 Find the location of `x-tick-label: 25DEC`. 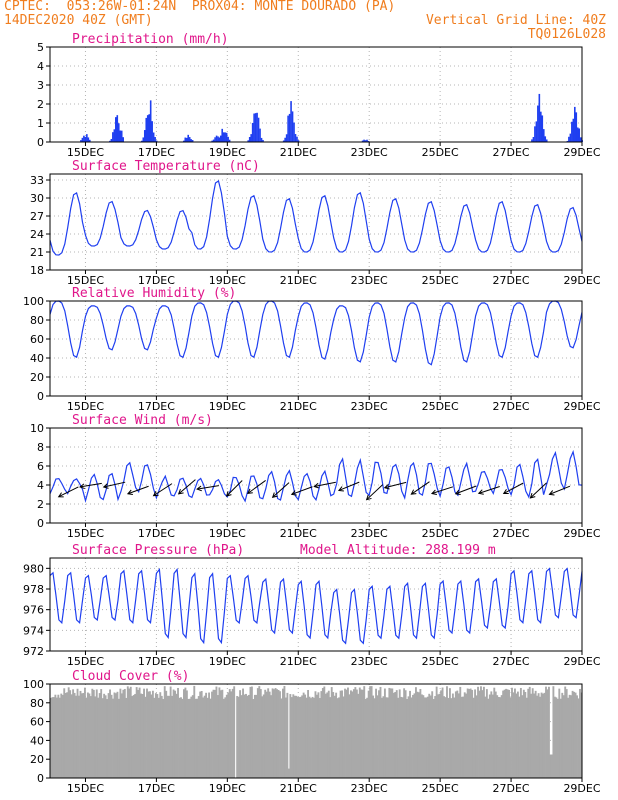

x-tick-label: 25DEC is located at coordinates (440, 788).